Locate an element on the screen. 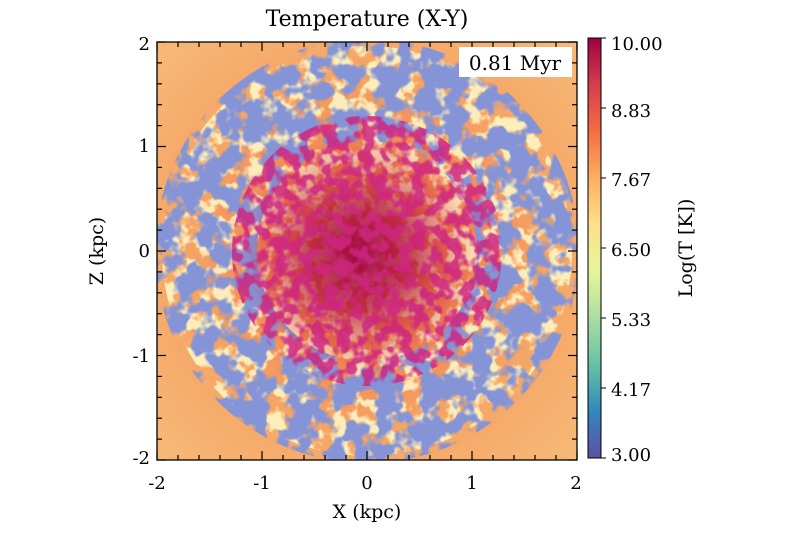  x-tick-labels: -2 -1 0 1 2 is located at coordinates (365, 483).